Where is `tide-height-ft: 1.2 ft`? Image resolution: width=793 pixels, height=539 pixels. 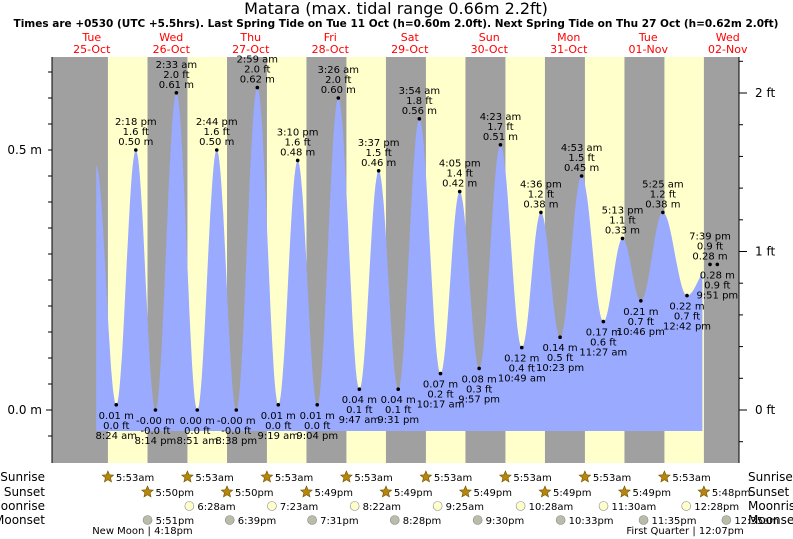 tide-height-ft: 1.2 ft is located at coordinates (541, 194).